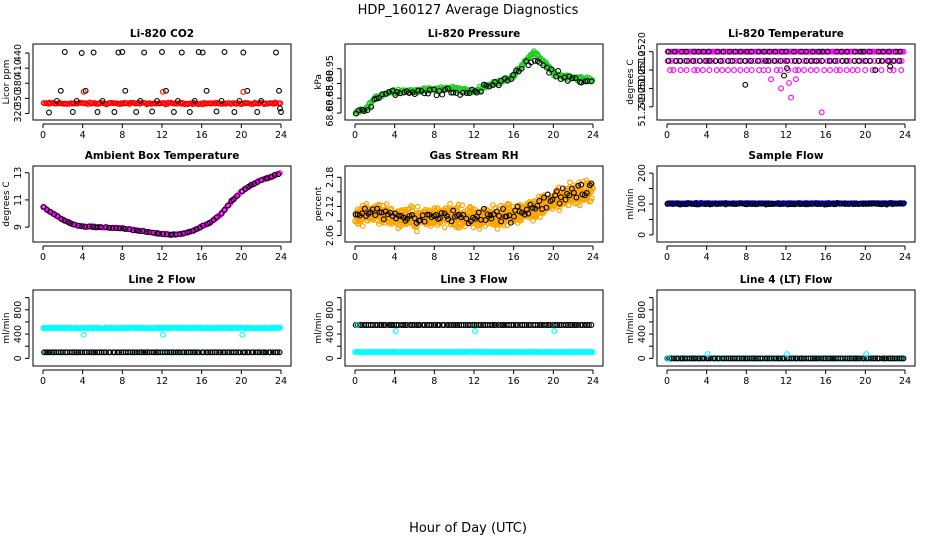 The width and height of the screenshot is (936, 540). I want to click on chart-title: Sample Flow, so click(785, 156).